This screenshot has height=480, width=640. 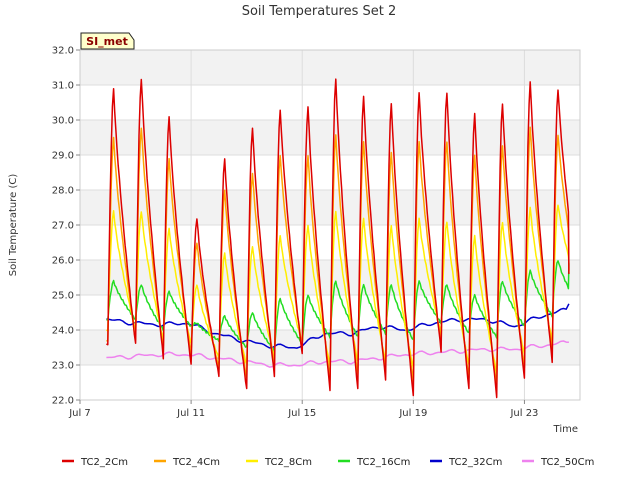 I want to click on legend-label: TC2_8Cm, so click(x=288, y=462).